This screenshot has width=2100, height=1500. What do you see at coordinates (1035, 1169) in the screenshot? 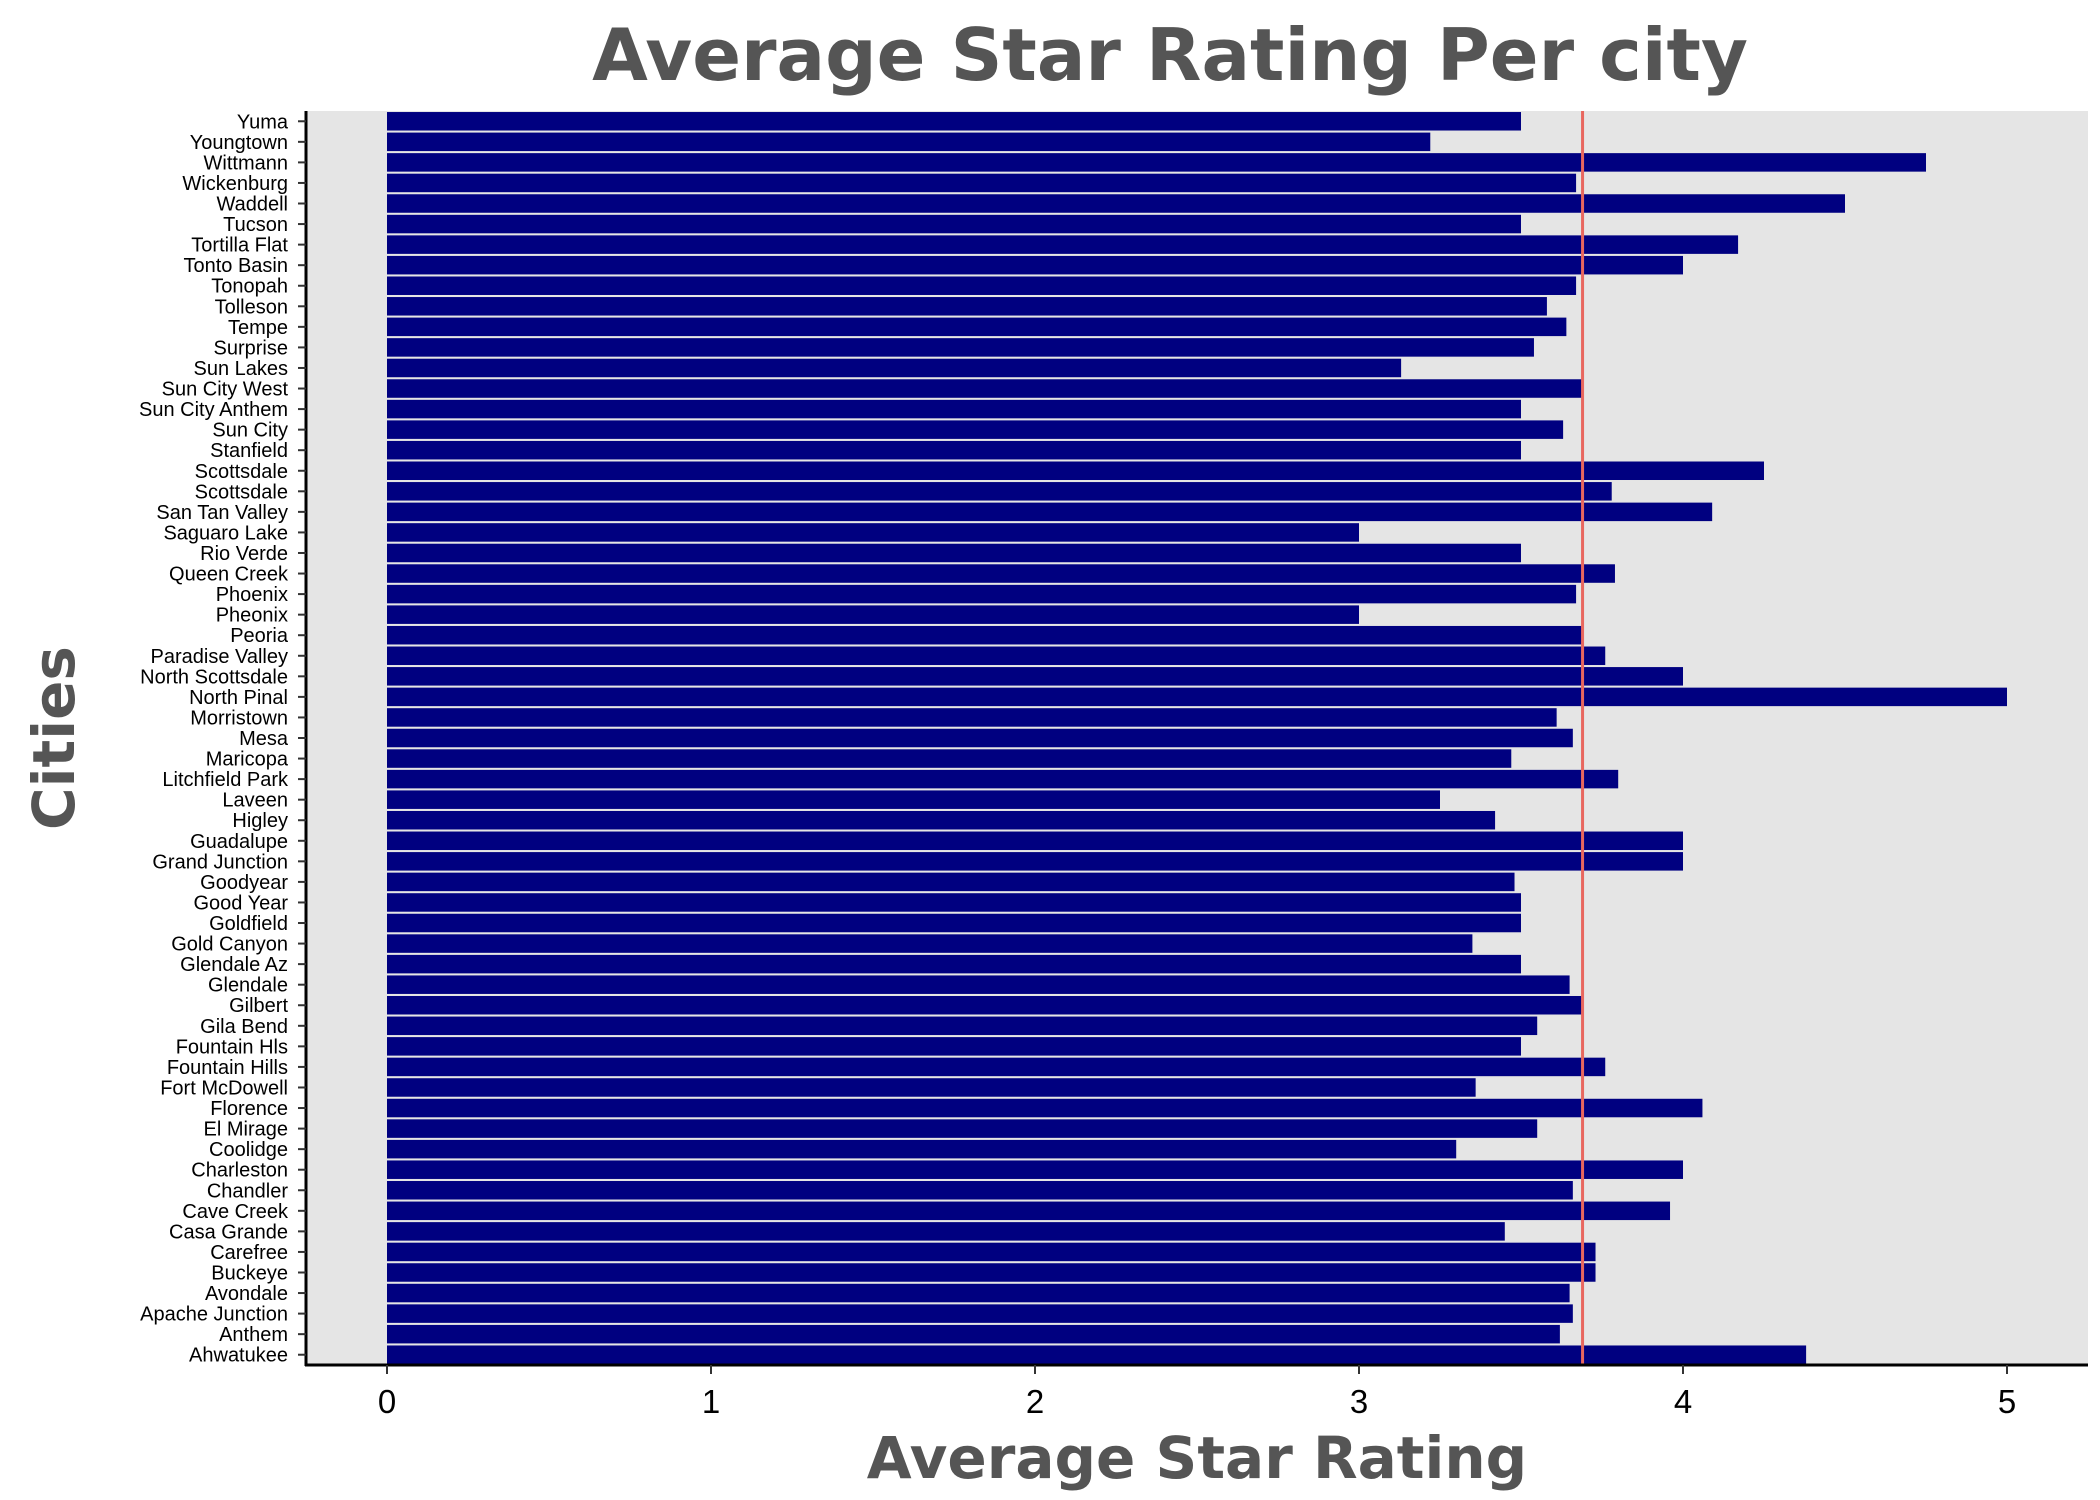
I see `bar-charleston` at bounding box center [1035, 1169].